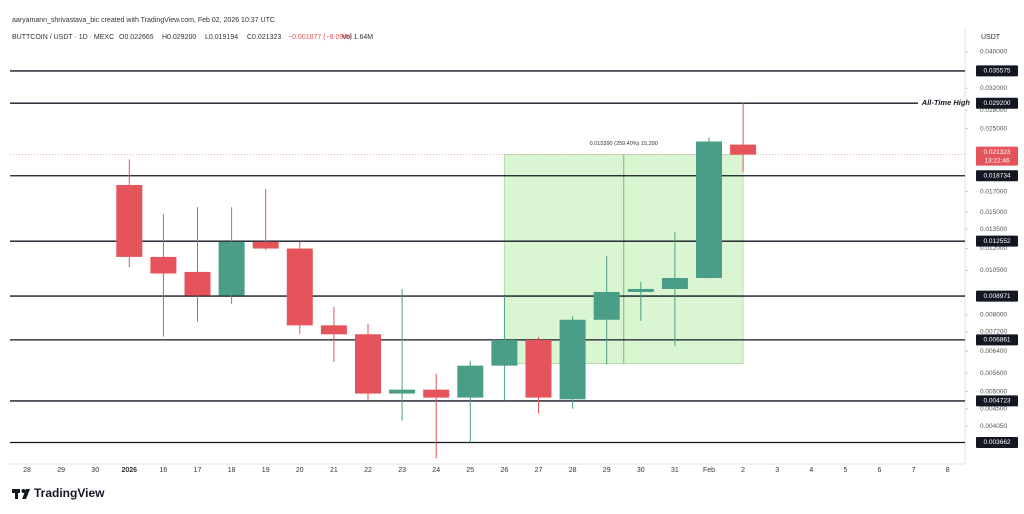  I want to click on x-tick-label: 19, so click(266, 470).